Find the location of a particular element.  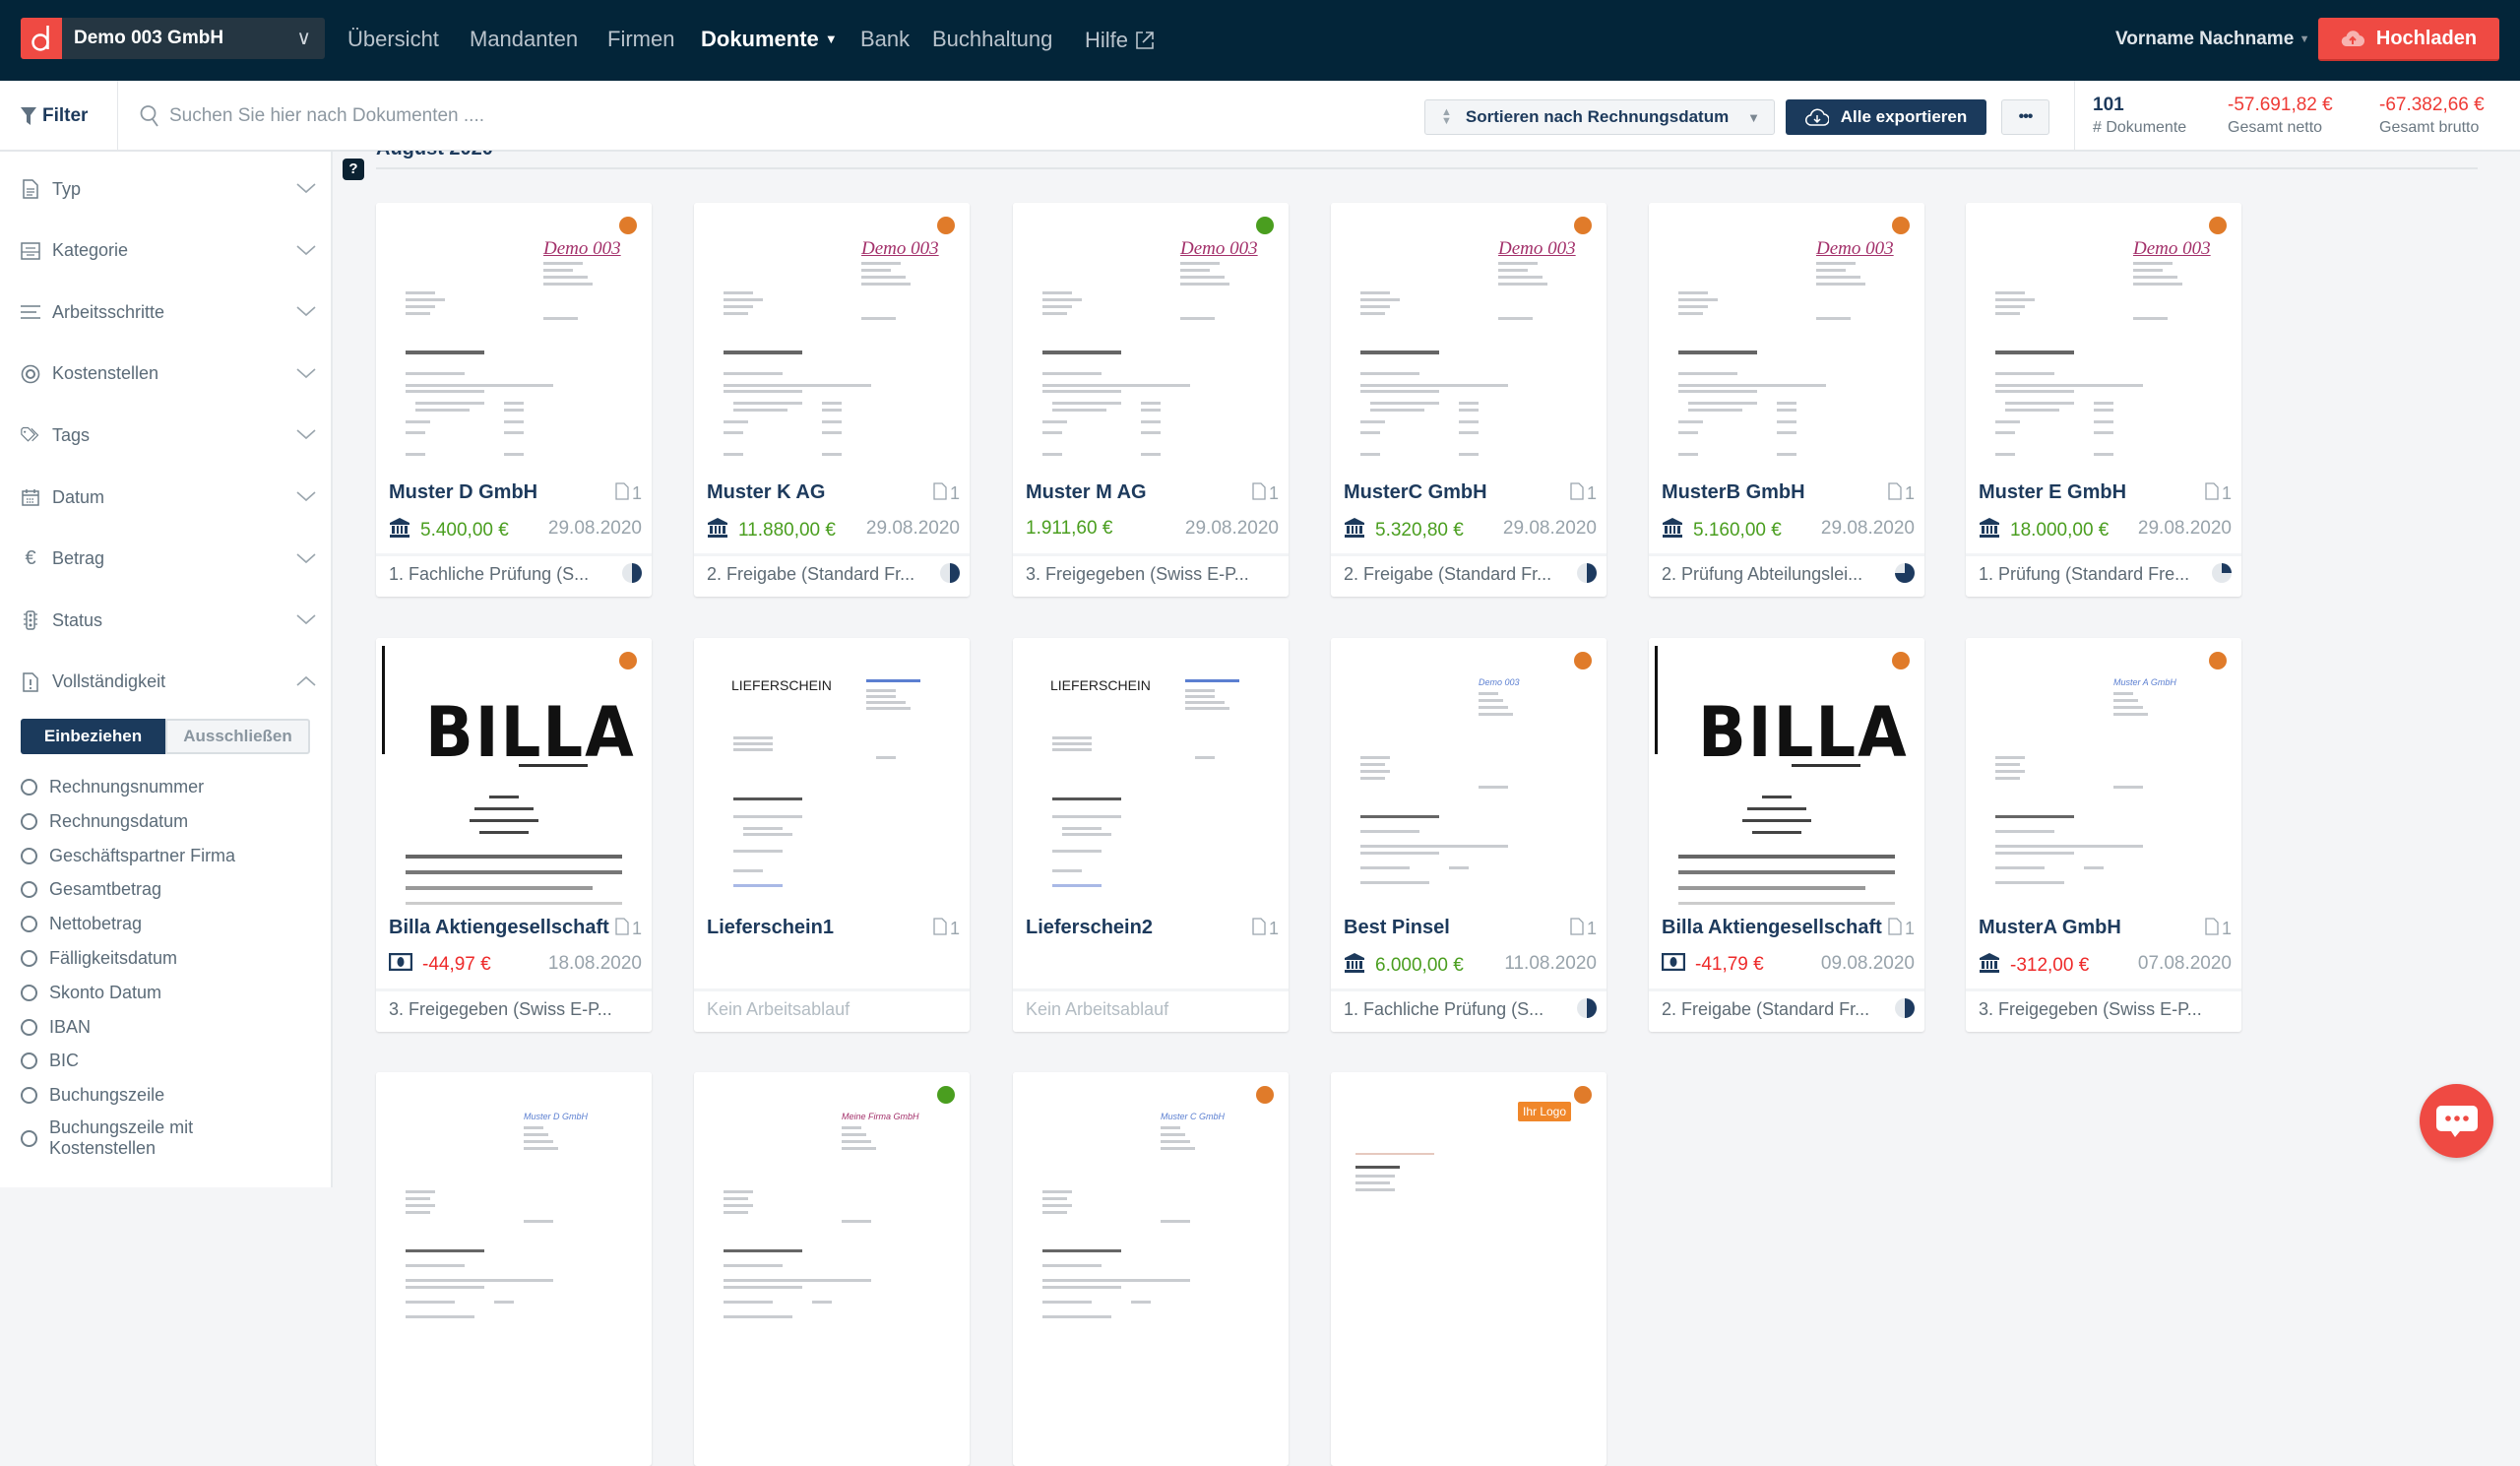

nav-firmen: Firmen is located at coordinates (641, 39).